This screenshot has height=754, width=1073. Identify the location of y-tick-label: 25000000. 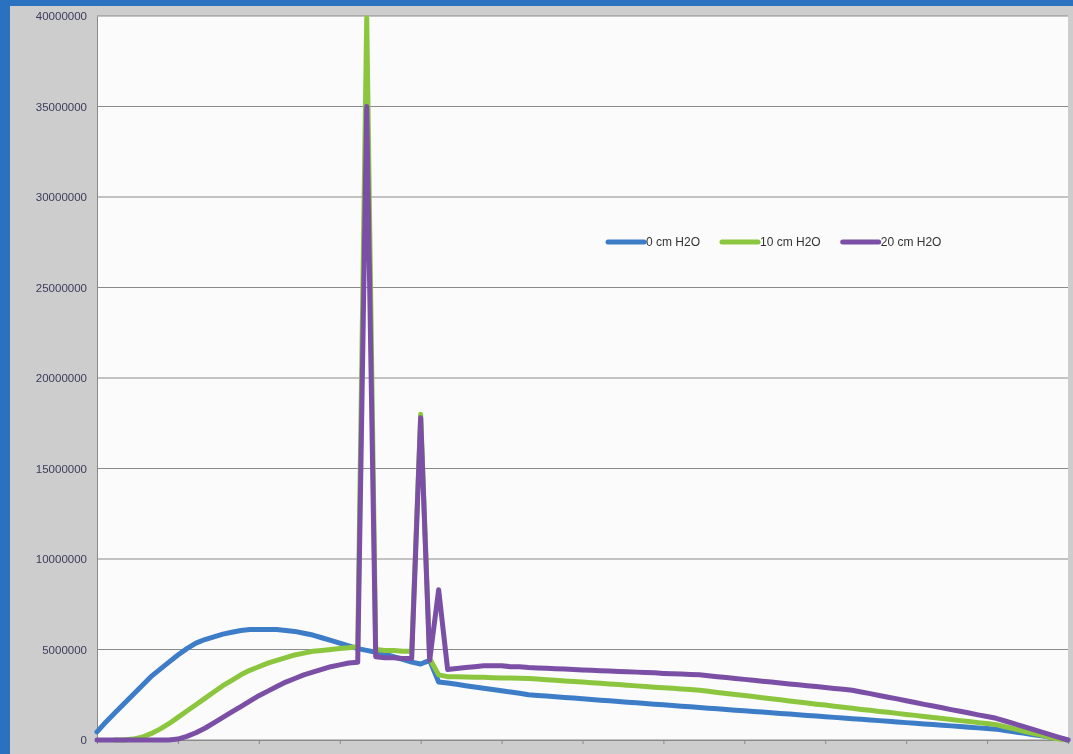
(61, 287).